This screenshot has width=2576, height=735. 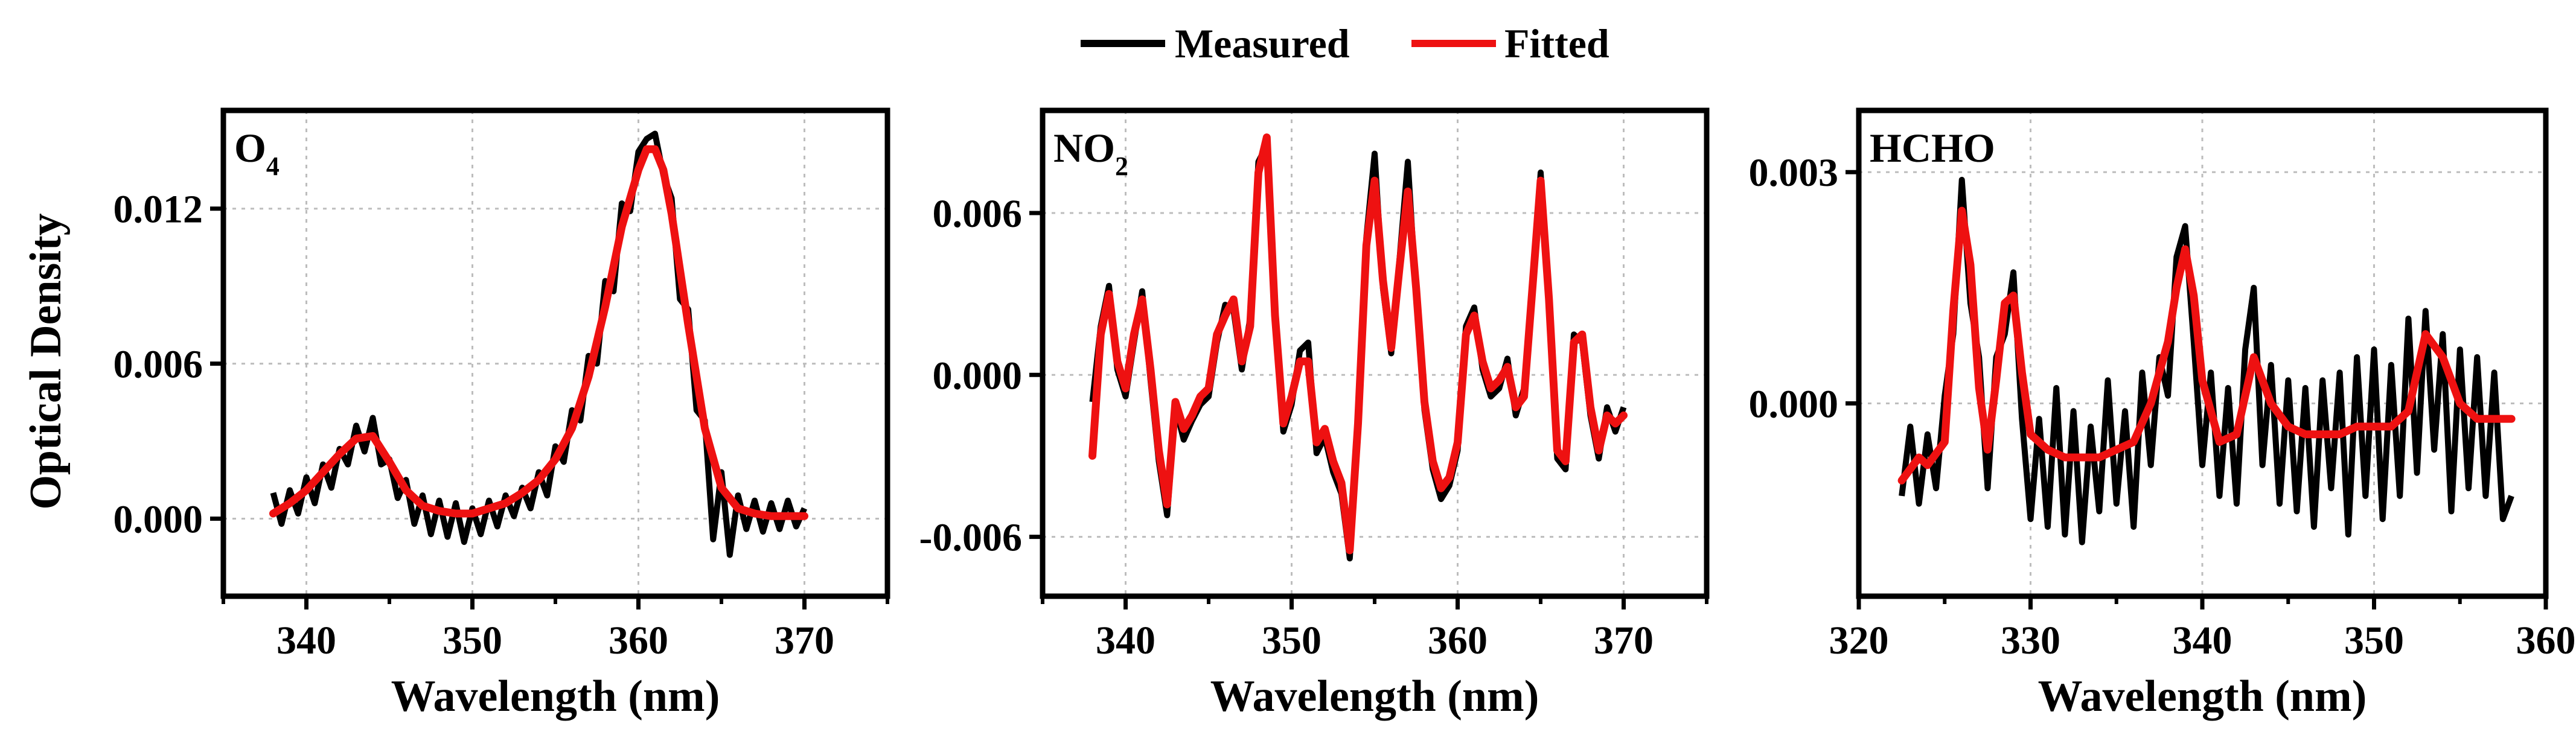 What do you see at coordinates (1859, 641) in the screenshot?
I see `x-tick-label: 320` at bounding box center [1859, 641].